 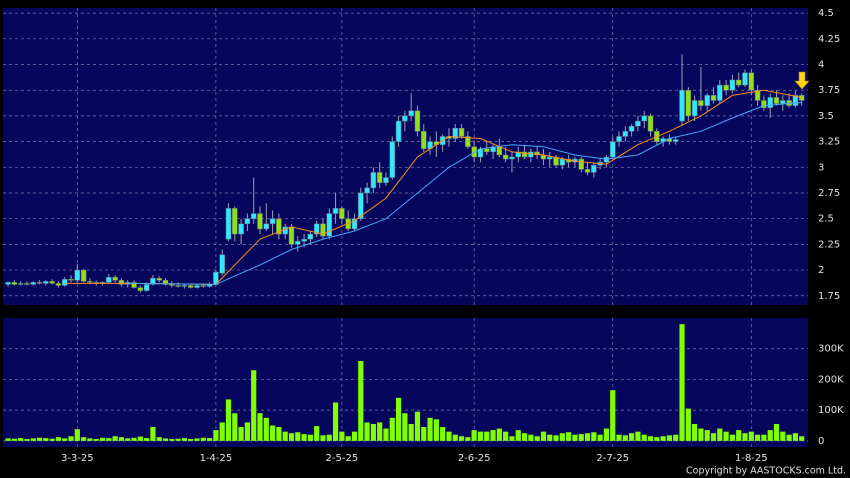 I want to click on y-tick-label: 2.75, so click(x=829, y=193).